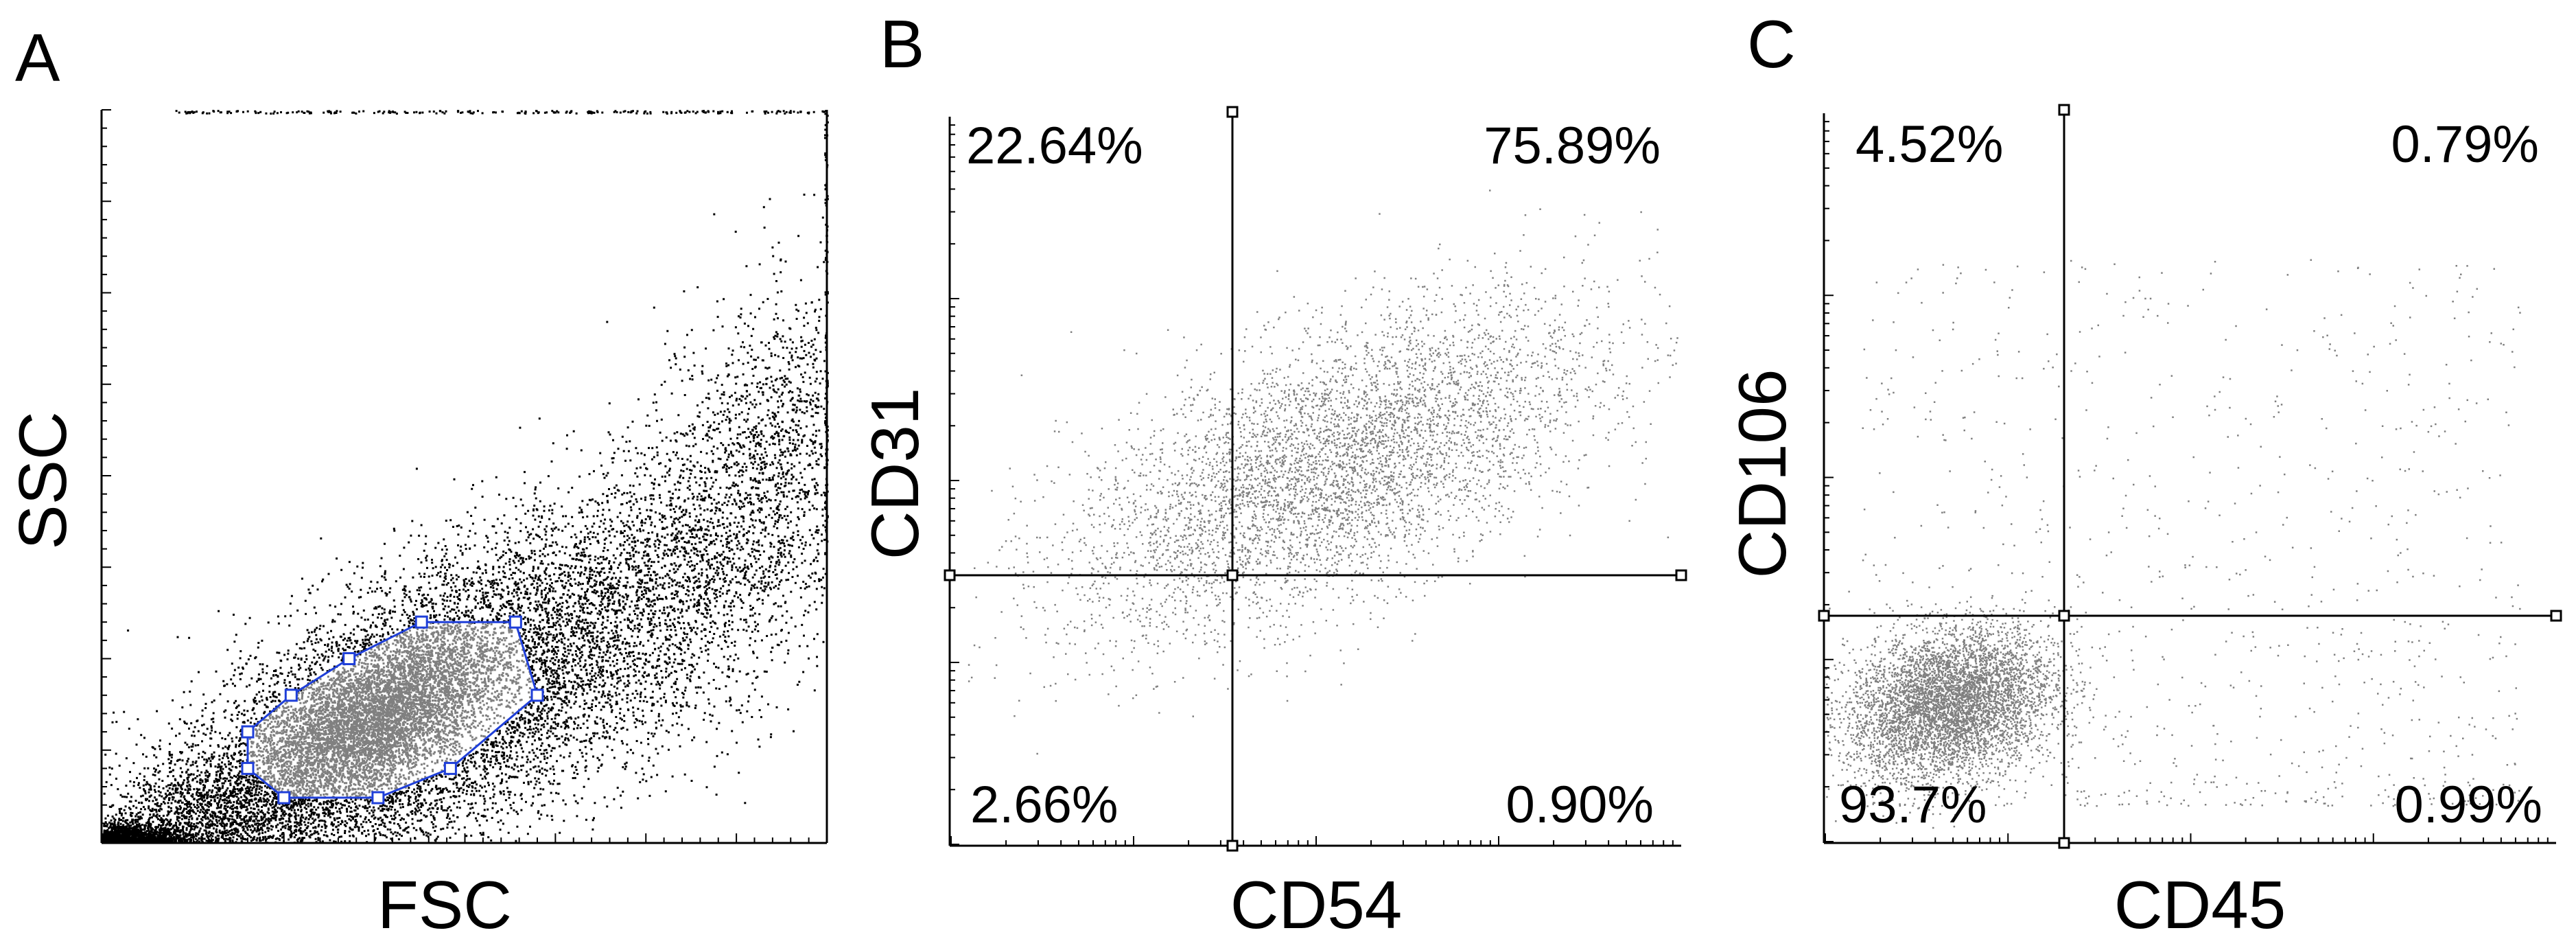  What do you see at coordinates (1929, 144) in the screenshot?
I see `panel-c-quadrant-upper-left: 4.52%` at bounding box center [1929, 144].